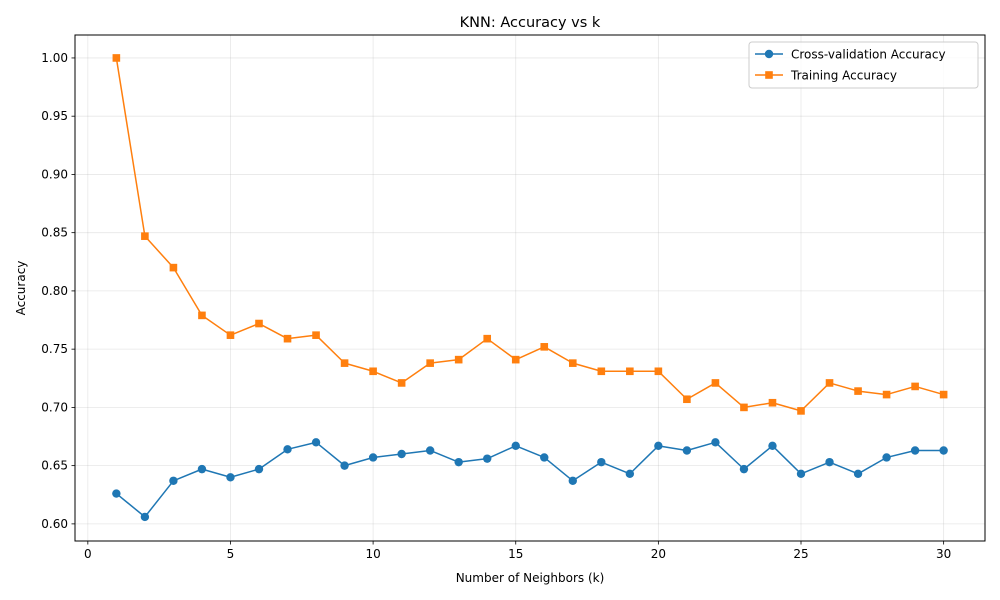  I want to click on y-tick-label: 0.80, so click(54, 291).